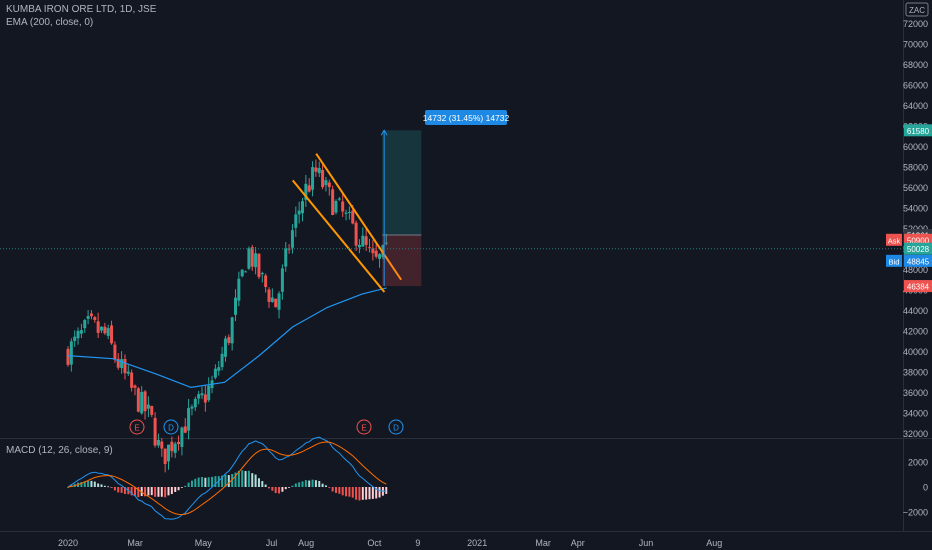 This screenshot has height=550, width=932. I want to click on channel-lower-line, so click(338, 236).